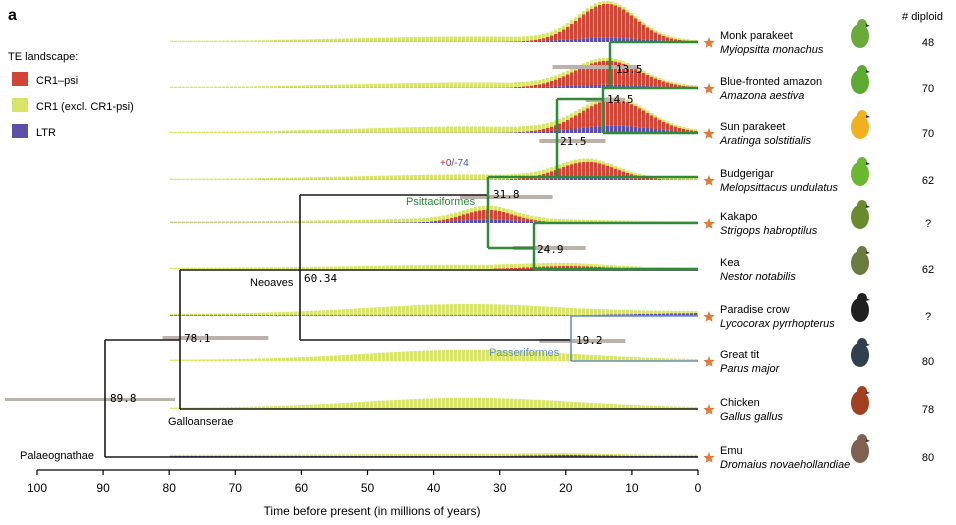 Image resolution: width=956 pixels, height=525 pixels. Describe the element at coordinates (928, 317) in the screenshot. I see `diploid-number: ?` at that location.